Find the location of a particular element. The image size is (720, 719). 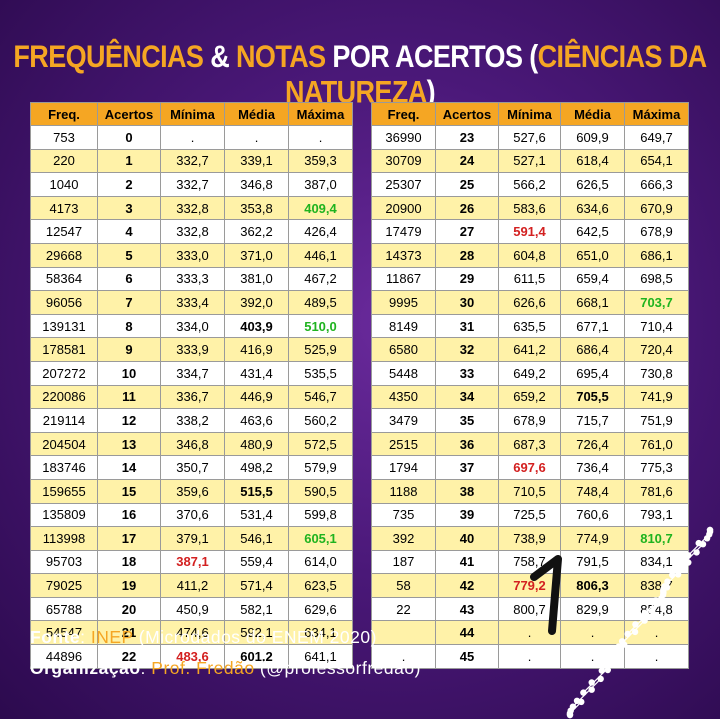

freq-cell: 1188 is located at coordinates (403, 491).